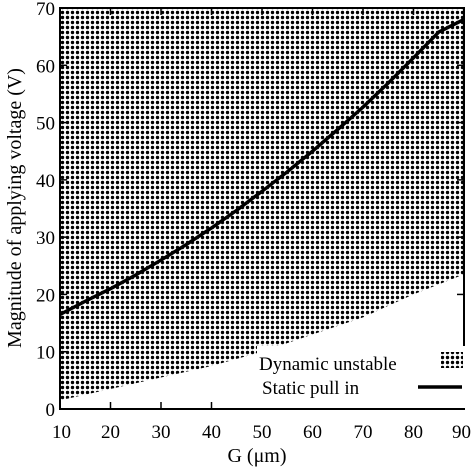  I want to click on x-tick-label: 10, so click(61, 432).